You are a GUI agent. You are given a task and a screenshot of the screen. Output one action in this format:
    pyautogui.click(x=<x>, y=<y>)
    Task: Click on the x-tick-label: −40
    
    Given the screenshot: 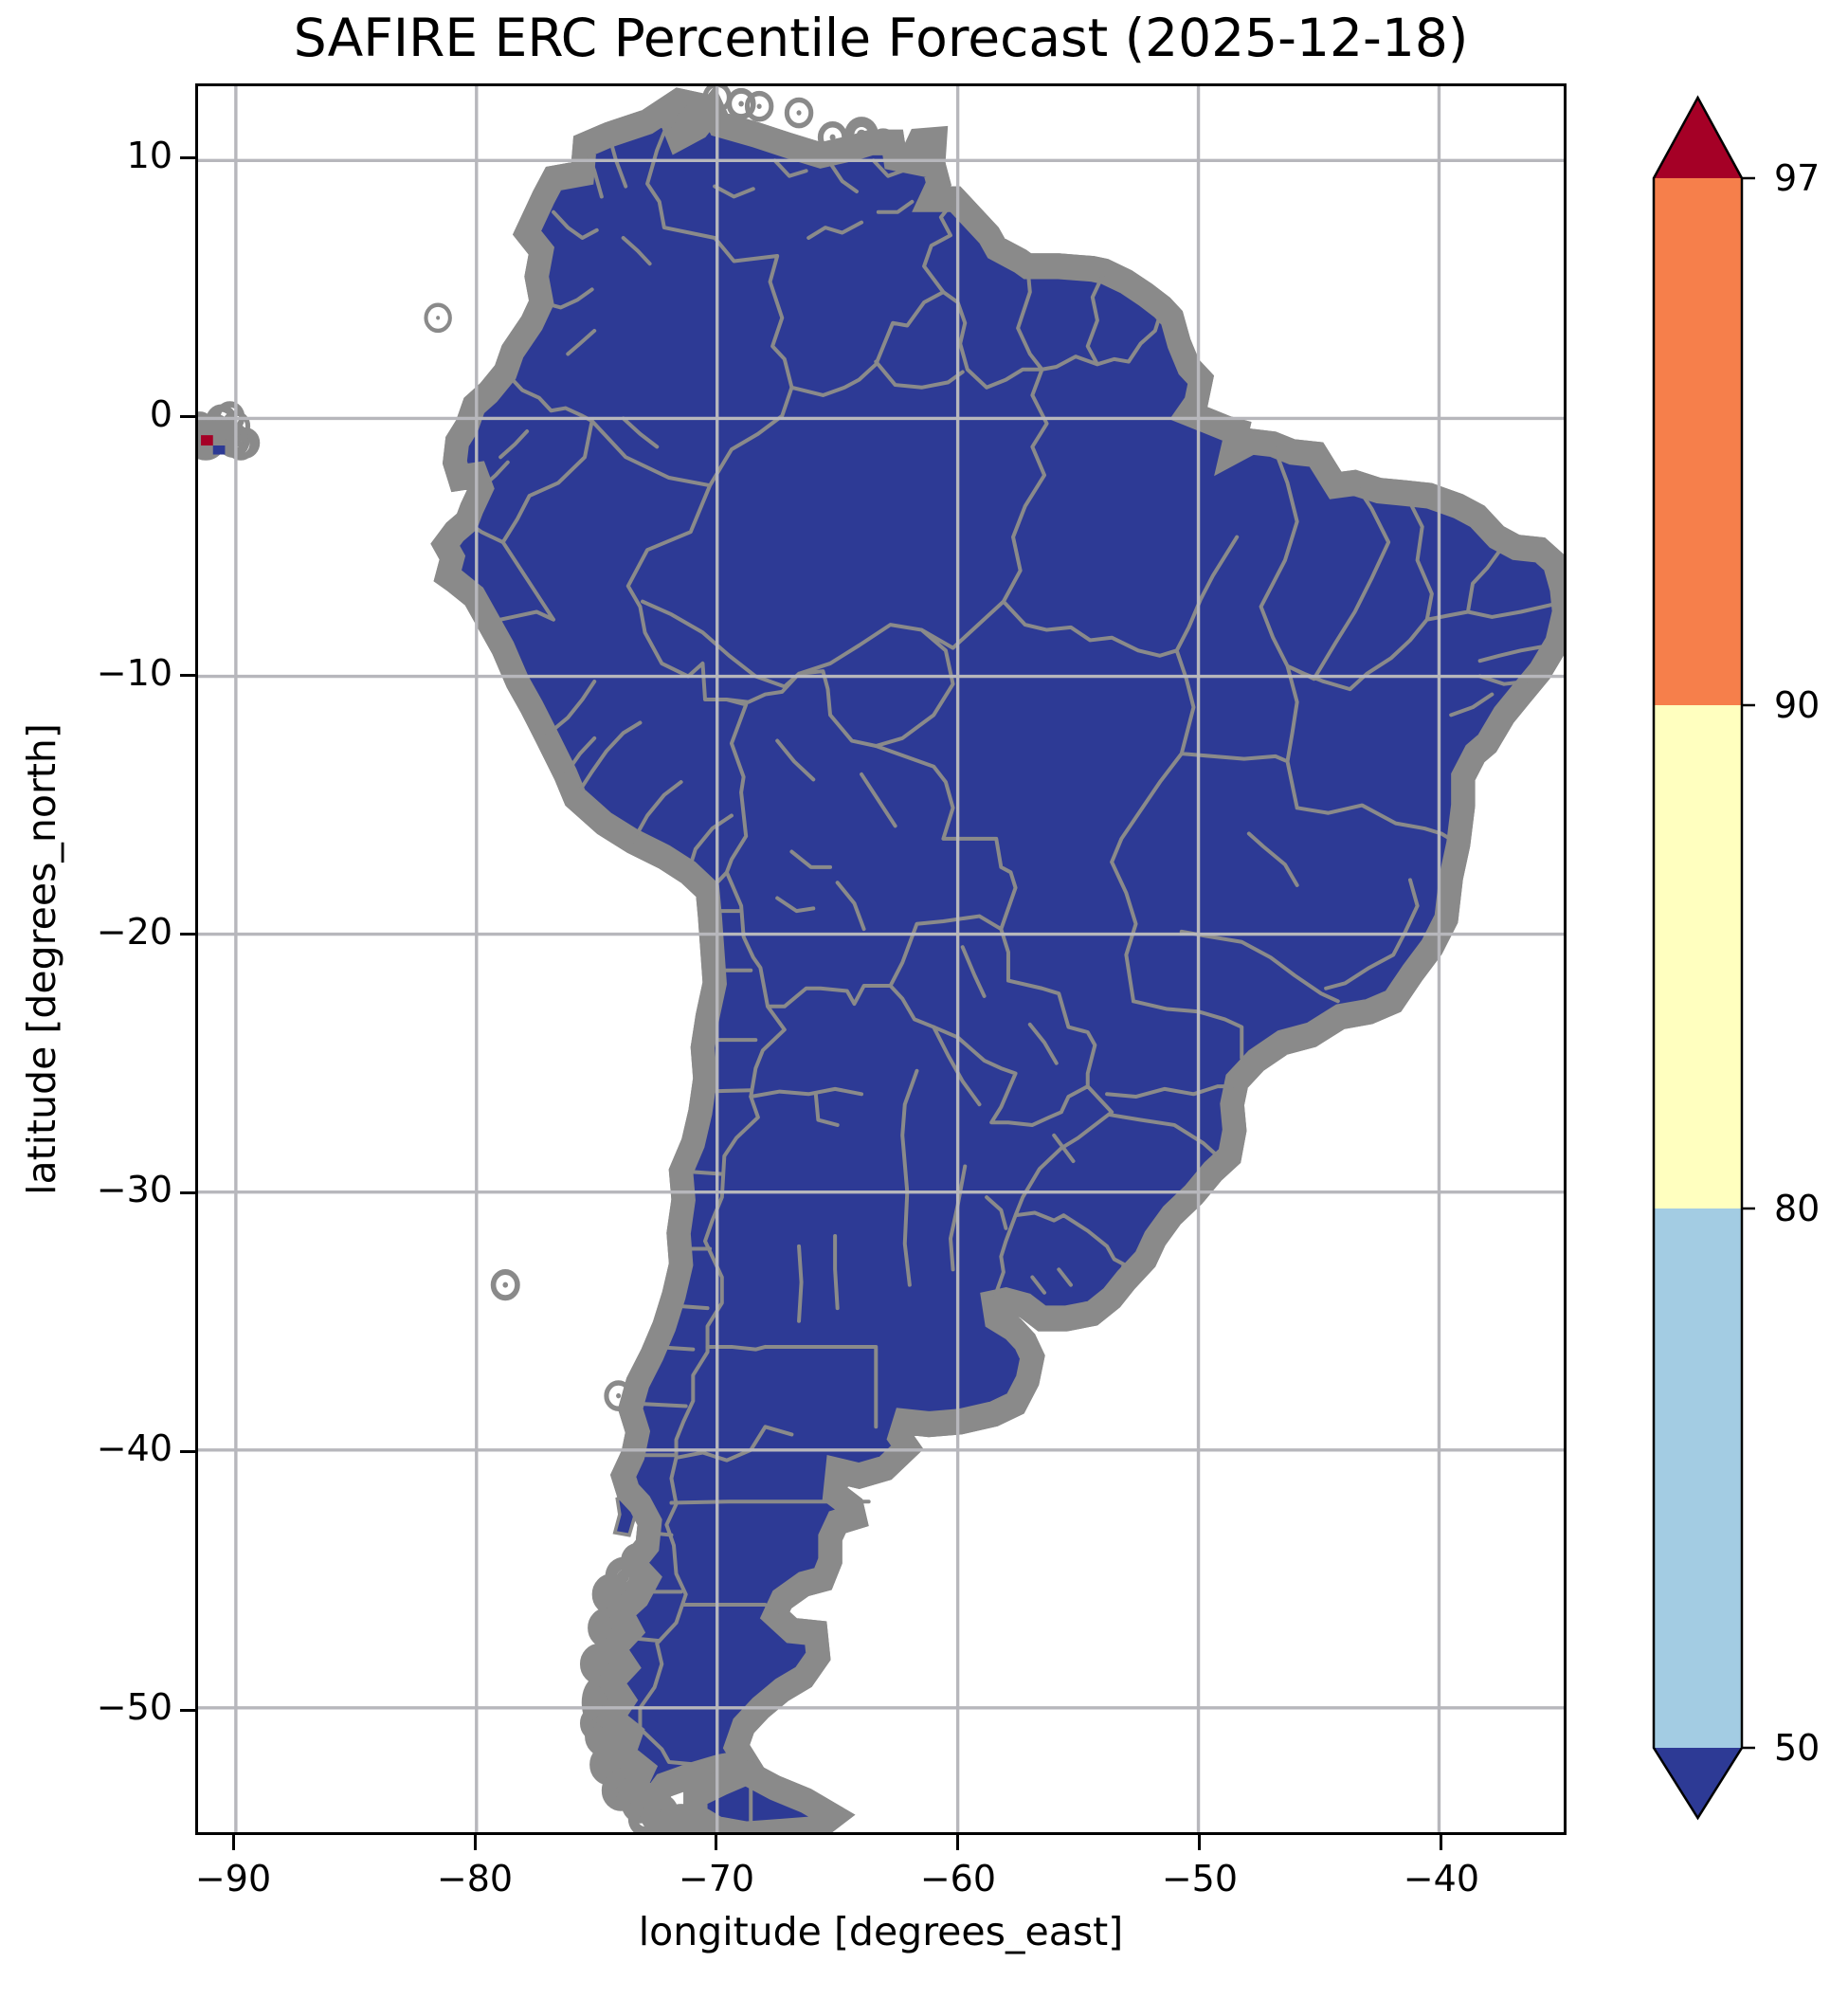 What is the action you would take?
    pyautogui.click(x=1441, y=1879)
    